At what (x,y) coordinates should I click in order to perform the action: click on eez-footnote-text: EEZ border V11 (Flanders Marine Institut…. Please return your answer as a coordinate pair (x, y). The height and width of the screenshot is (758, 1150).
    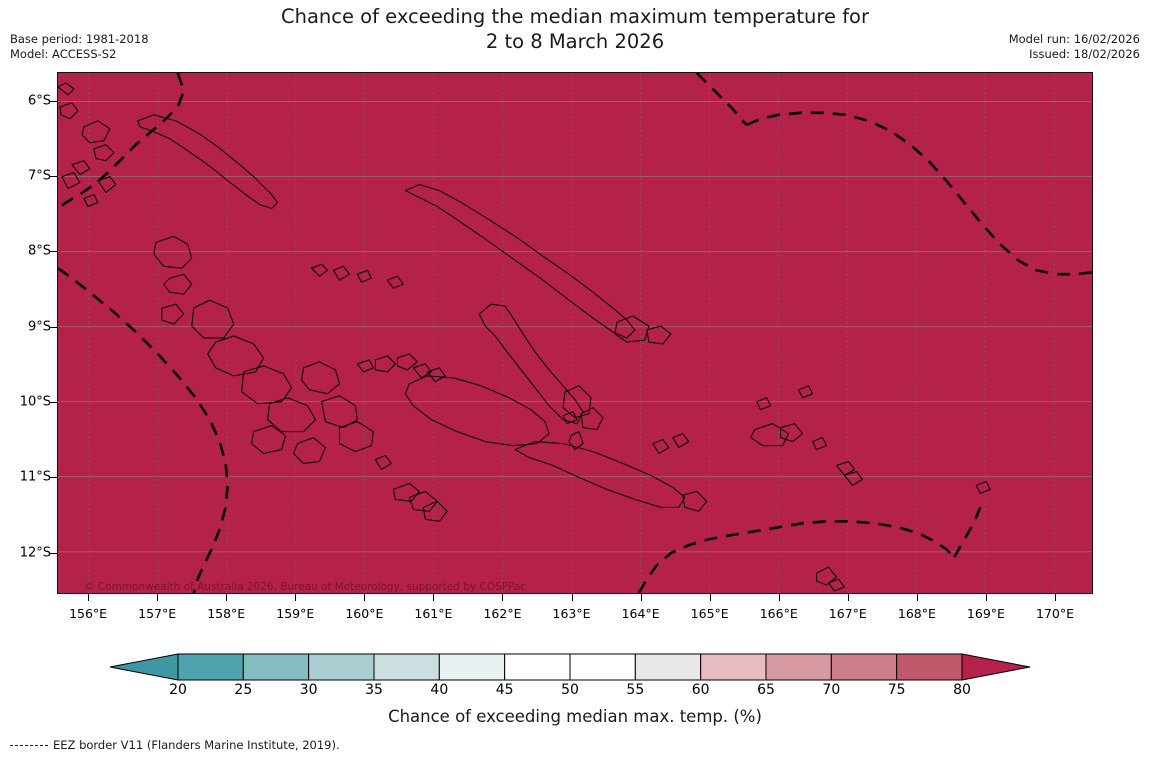
    Looking at the image, I should click on (196, 745).